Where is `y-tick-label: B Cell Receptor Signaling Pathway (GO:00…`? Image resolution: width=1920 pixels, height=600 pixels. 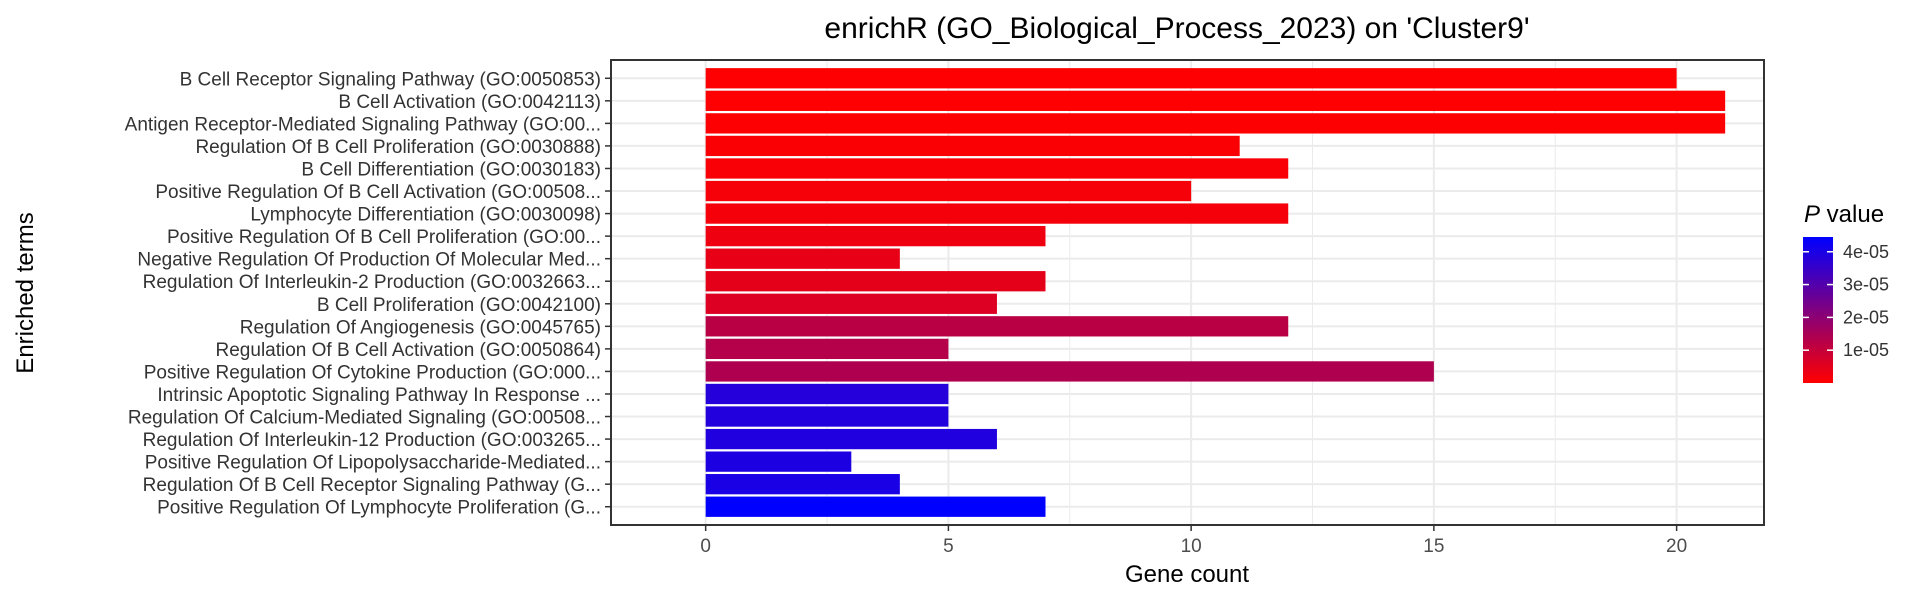 y-tick-label: B Cell Receptor Signaling Pathway (GO:00… is located at coordinates (390, 79).